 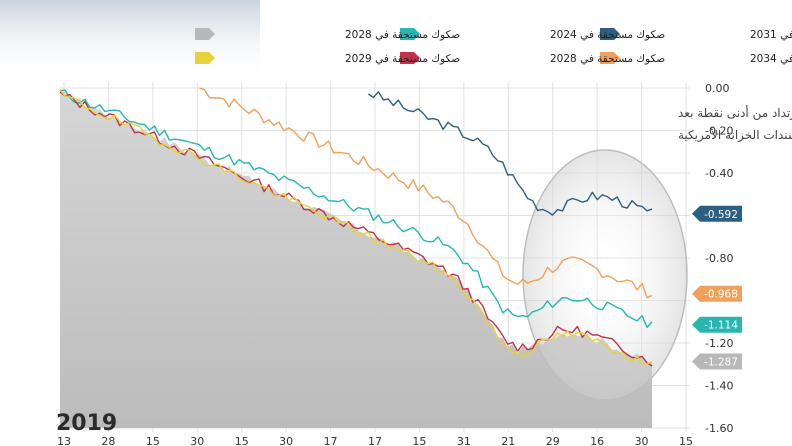 I want to click on x-tick-label: 16, so click(x=597, y=440).